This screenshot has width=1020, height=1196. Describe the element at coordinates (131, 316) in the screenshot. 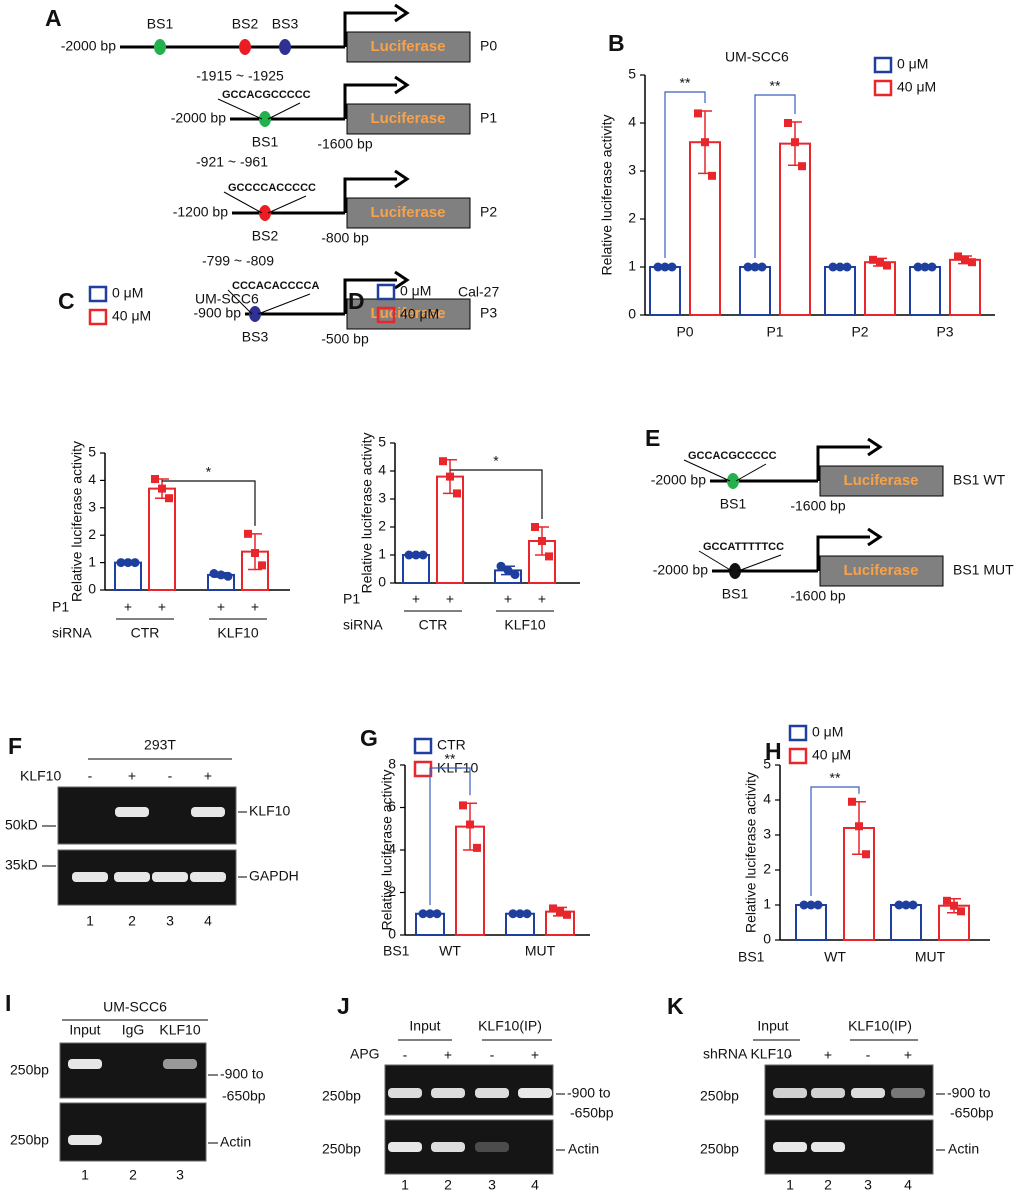

I see `legend-label: 40 μM` at that location.